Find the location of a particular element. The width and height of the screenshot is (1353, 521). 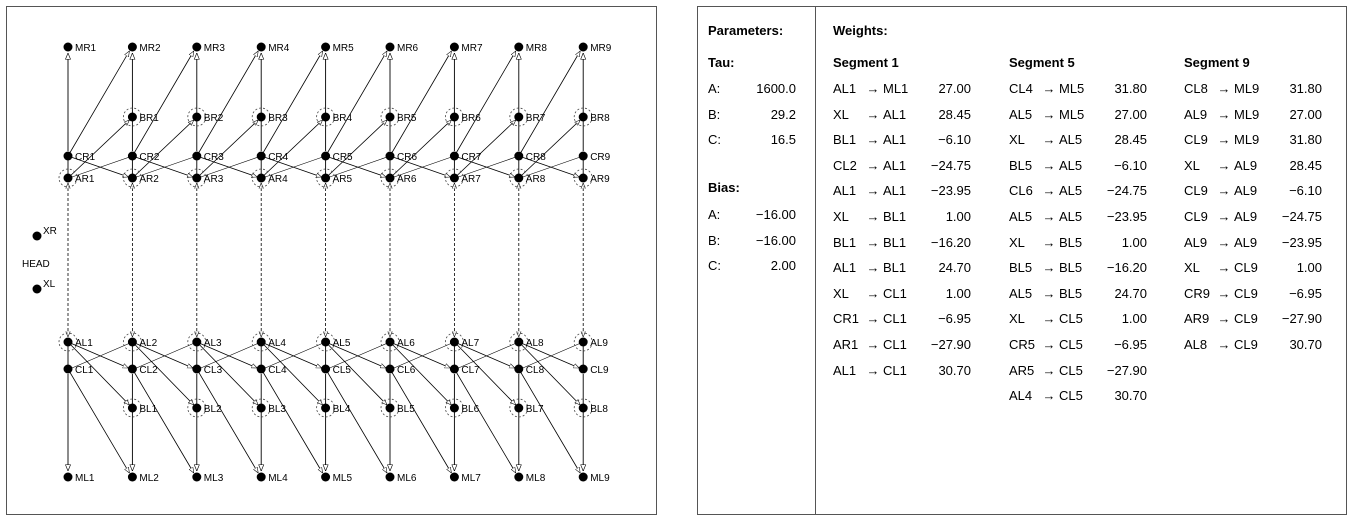

neuron-label: ML3 is located at coordinates (214, 478).